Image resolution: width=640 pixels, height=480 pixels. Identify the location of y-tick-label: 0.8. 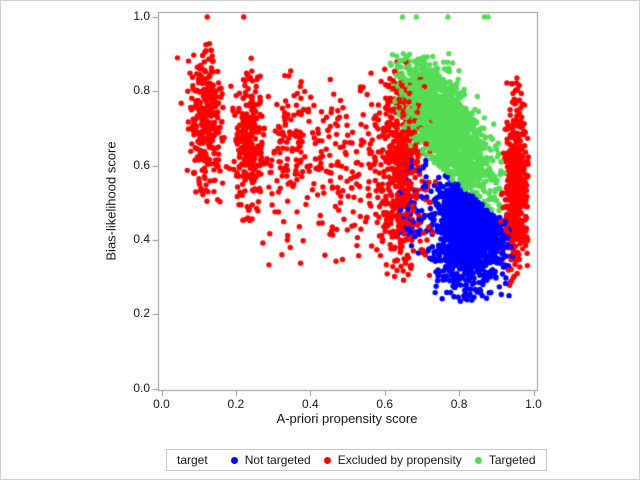
(141, 90).